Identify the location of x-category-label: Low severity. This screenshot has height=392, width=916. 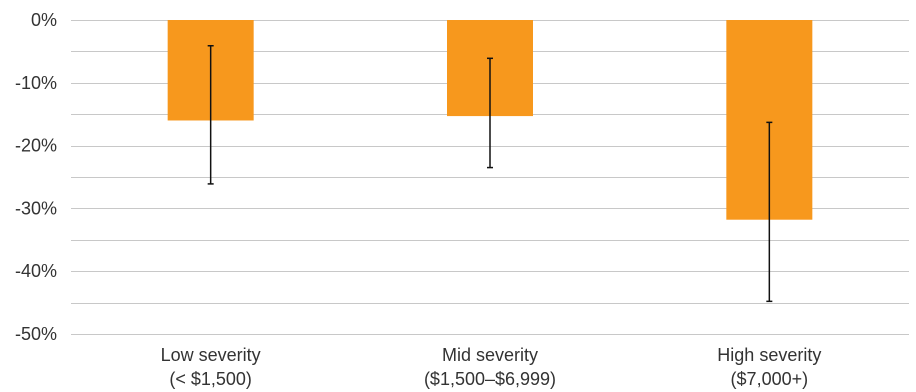
(211, 355).